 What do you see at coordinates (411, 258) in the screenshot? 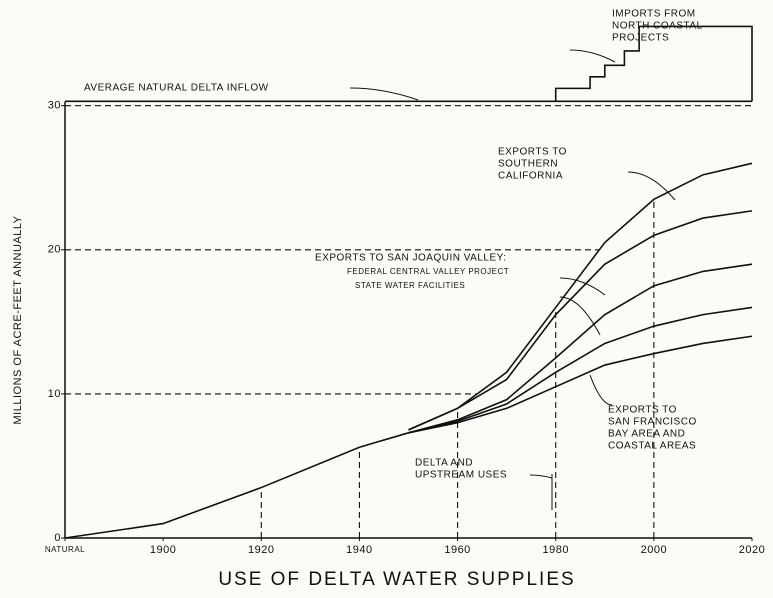
I see `annotation: EXPORTS TO SAN JOAQUIN VALLEY:` at bounding box center [411, 258].